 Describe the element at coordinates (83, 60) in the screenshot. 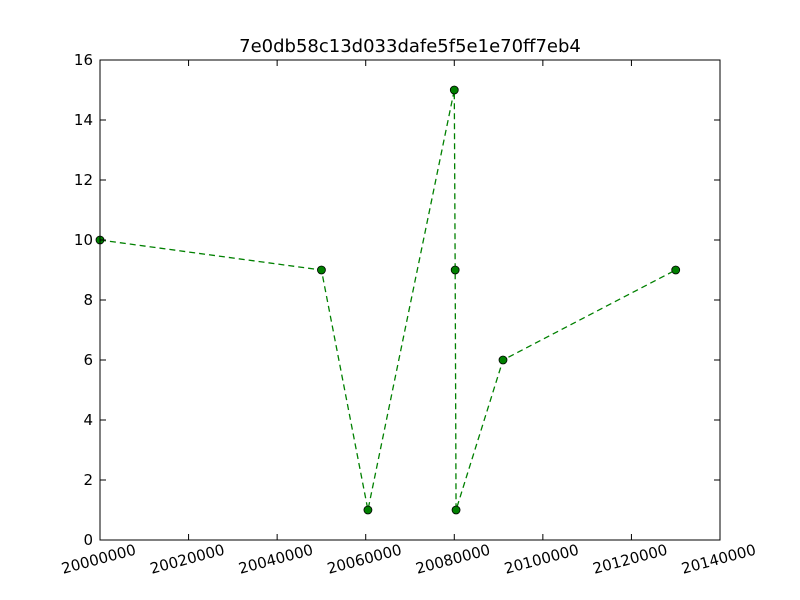

I see `y-tick-label: 16` at that location.